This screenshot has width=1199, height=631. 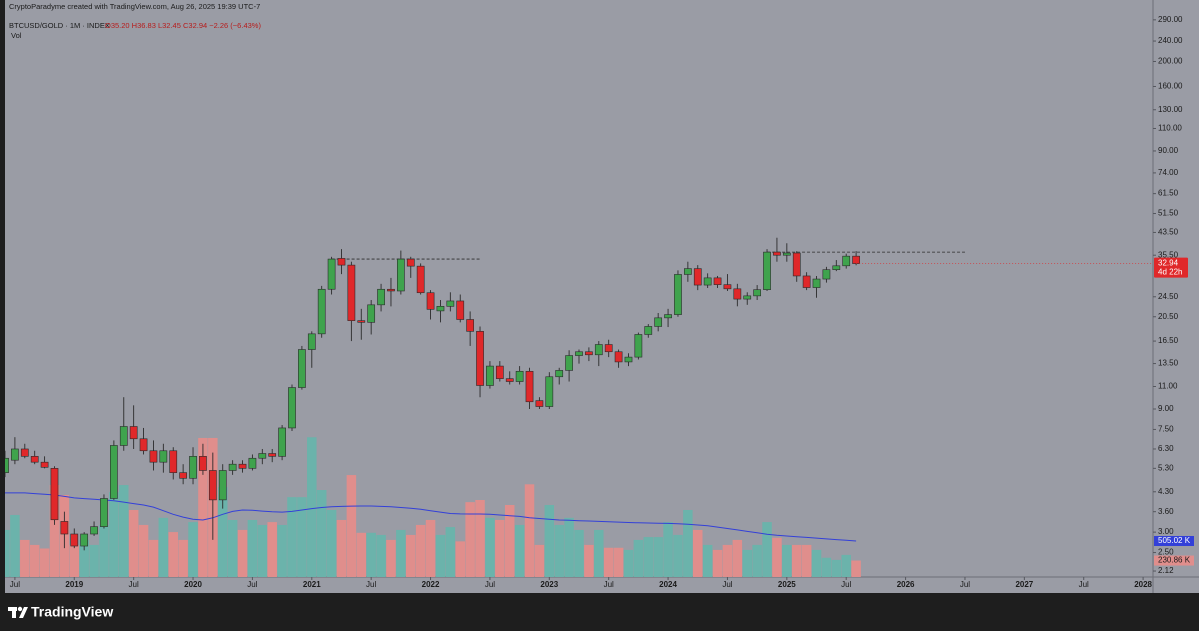 I want to click on x-tick-label: 2020, so click(x=193, y=584).